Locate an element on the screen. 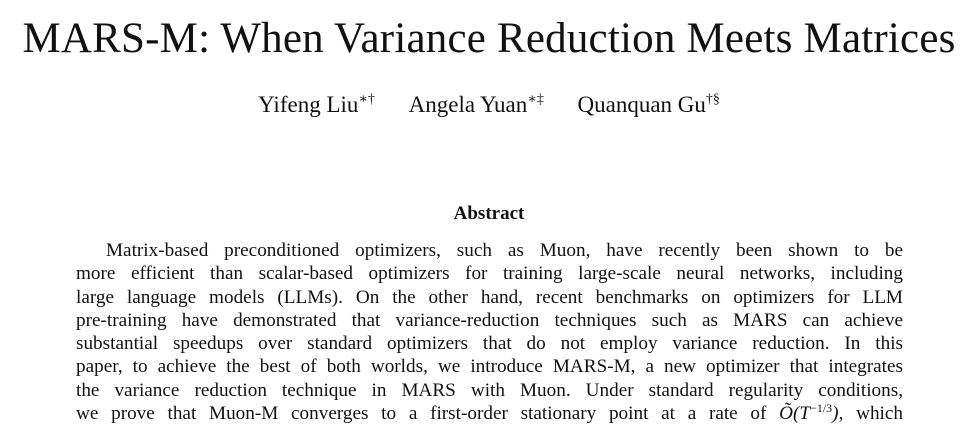  author-list: Yifeng Liu∗† Angela Yuan∗‡ Quanquan Gu†§ is located at coordinates (489, 105).